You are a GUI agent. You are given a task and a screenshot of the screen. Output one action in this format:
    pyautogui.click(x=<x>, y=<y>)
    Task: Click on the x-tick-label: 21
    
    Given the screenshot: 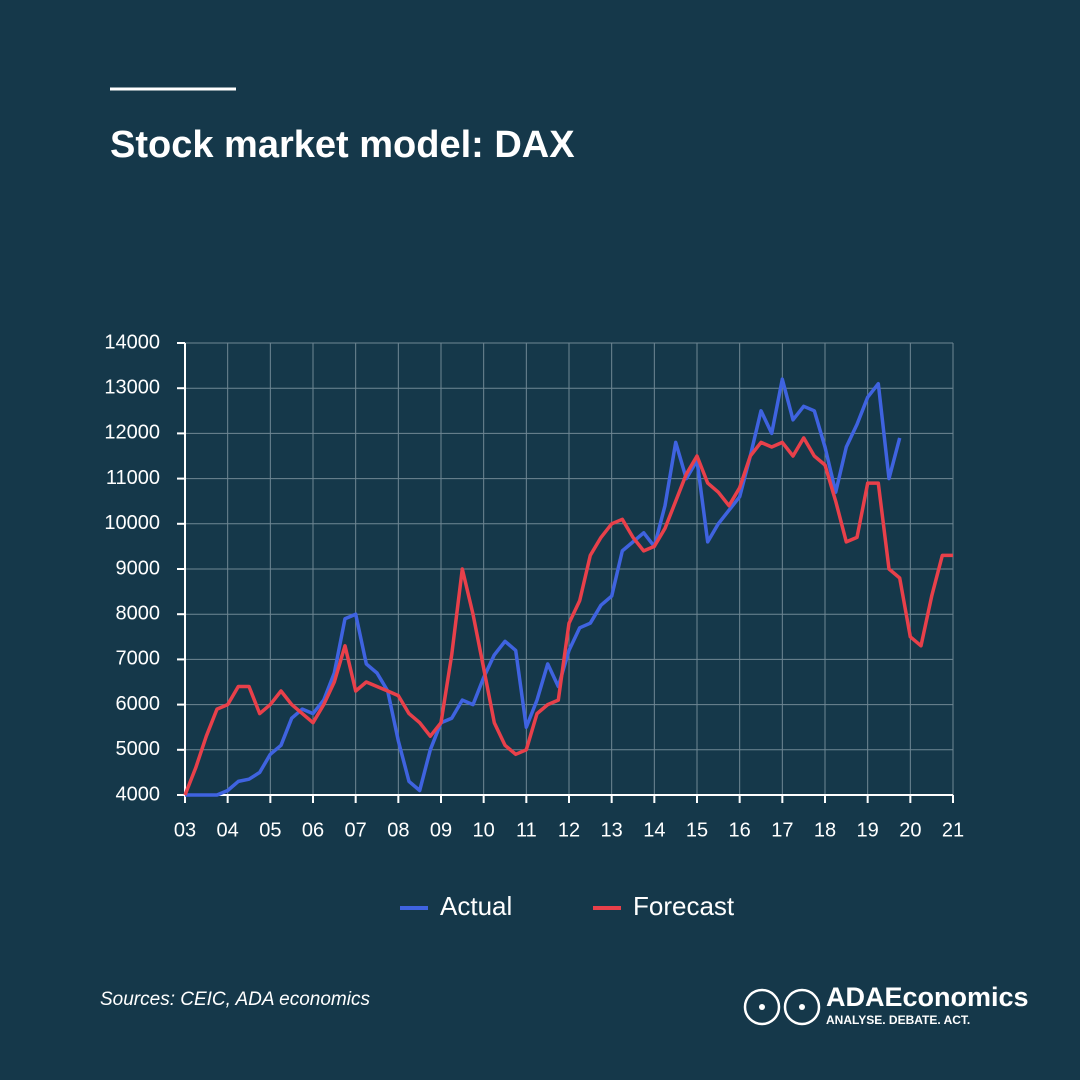 What is the action you would take?
    pyautogui.click(x=953, y=830)
    